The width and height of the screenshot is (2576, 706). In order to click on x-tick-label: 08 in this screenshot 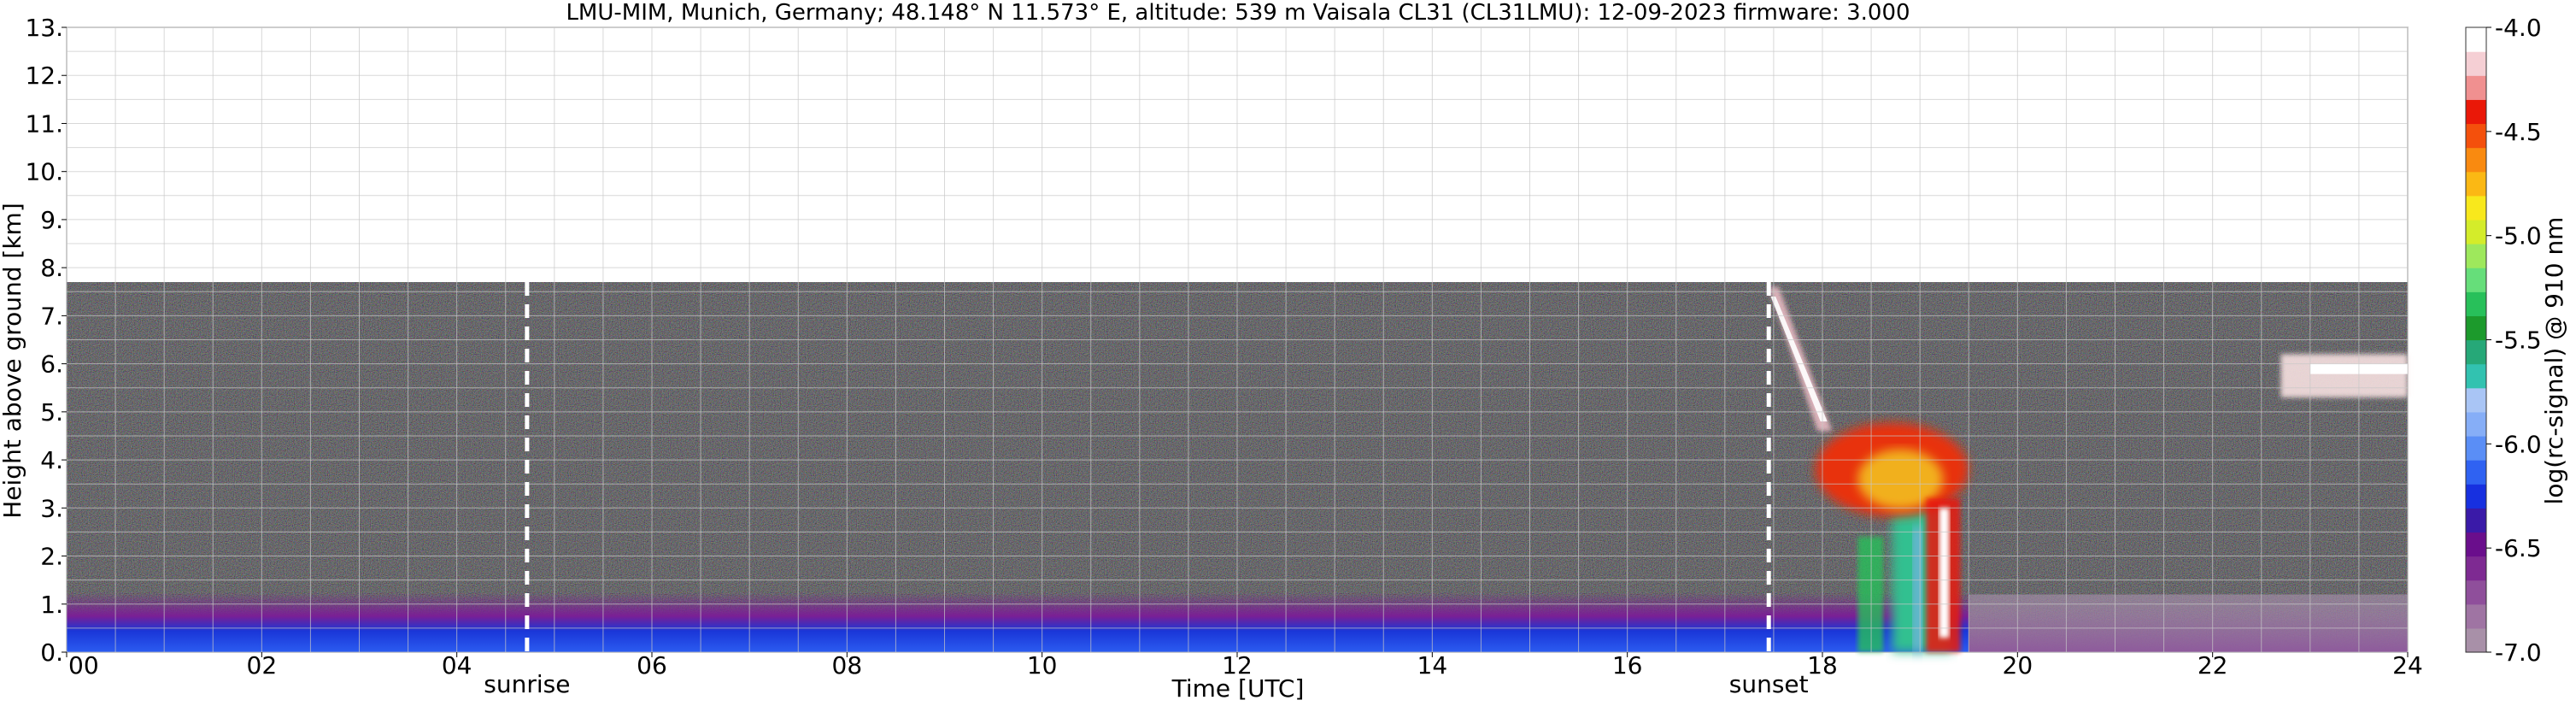, I will do `click(847, 665)`.